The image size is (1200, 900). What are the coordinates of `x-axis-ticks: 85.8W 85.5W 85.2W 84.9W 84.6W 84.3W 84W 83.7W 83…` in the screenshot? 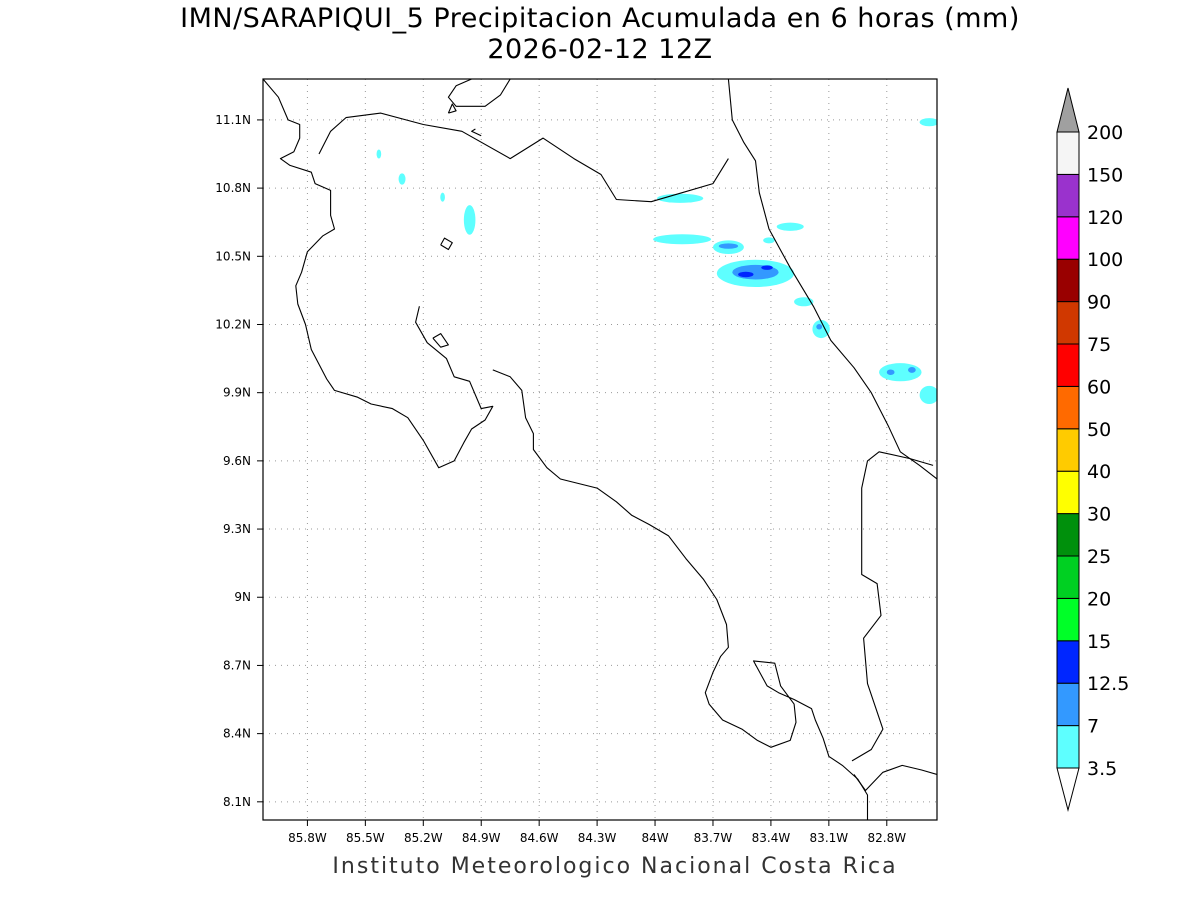 It's located at (597, 832).